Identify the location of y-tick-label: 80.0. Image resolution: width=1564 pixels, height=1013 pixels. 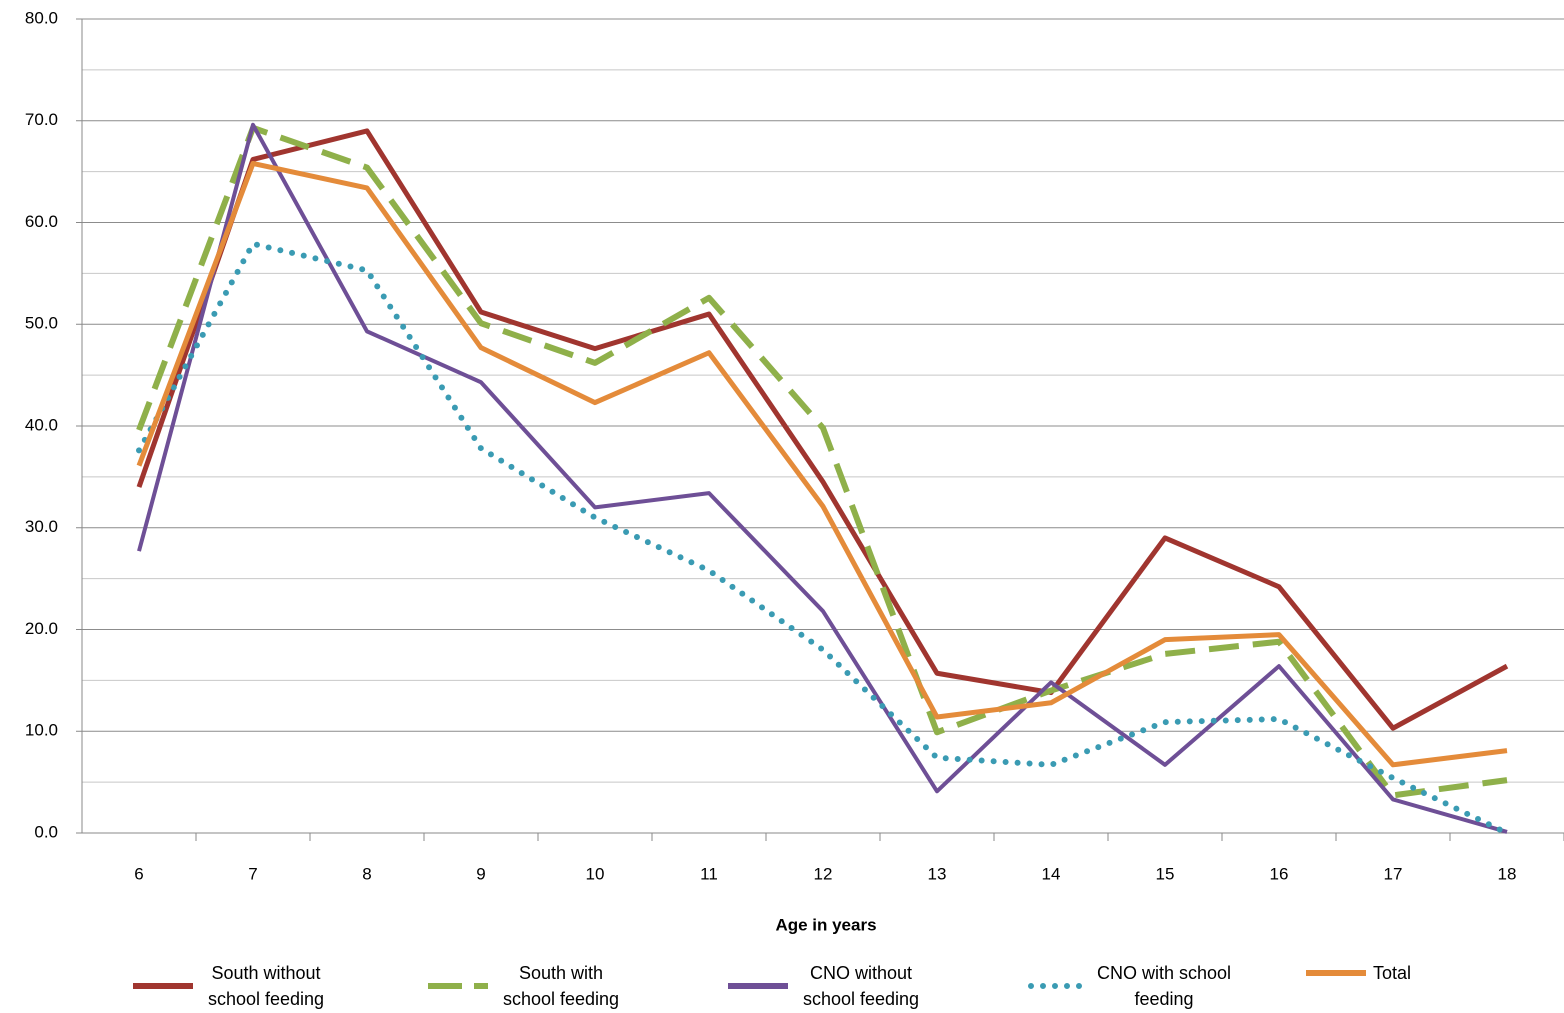
(41, 17).